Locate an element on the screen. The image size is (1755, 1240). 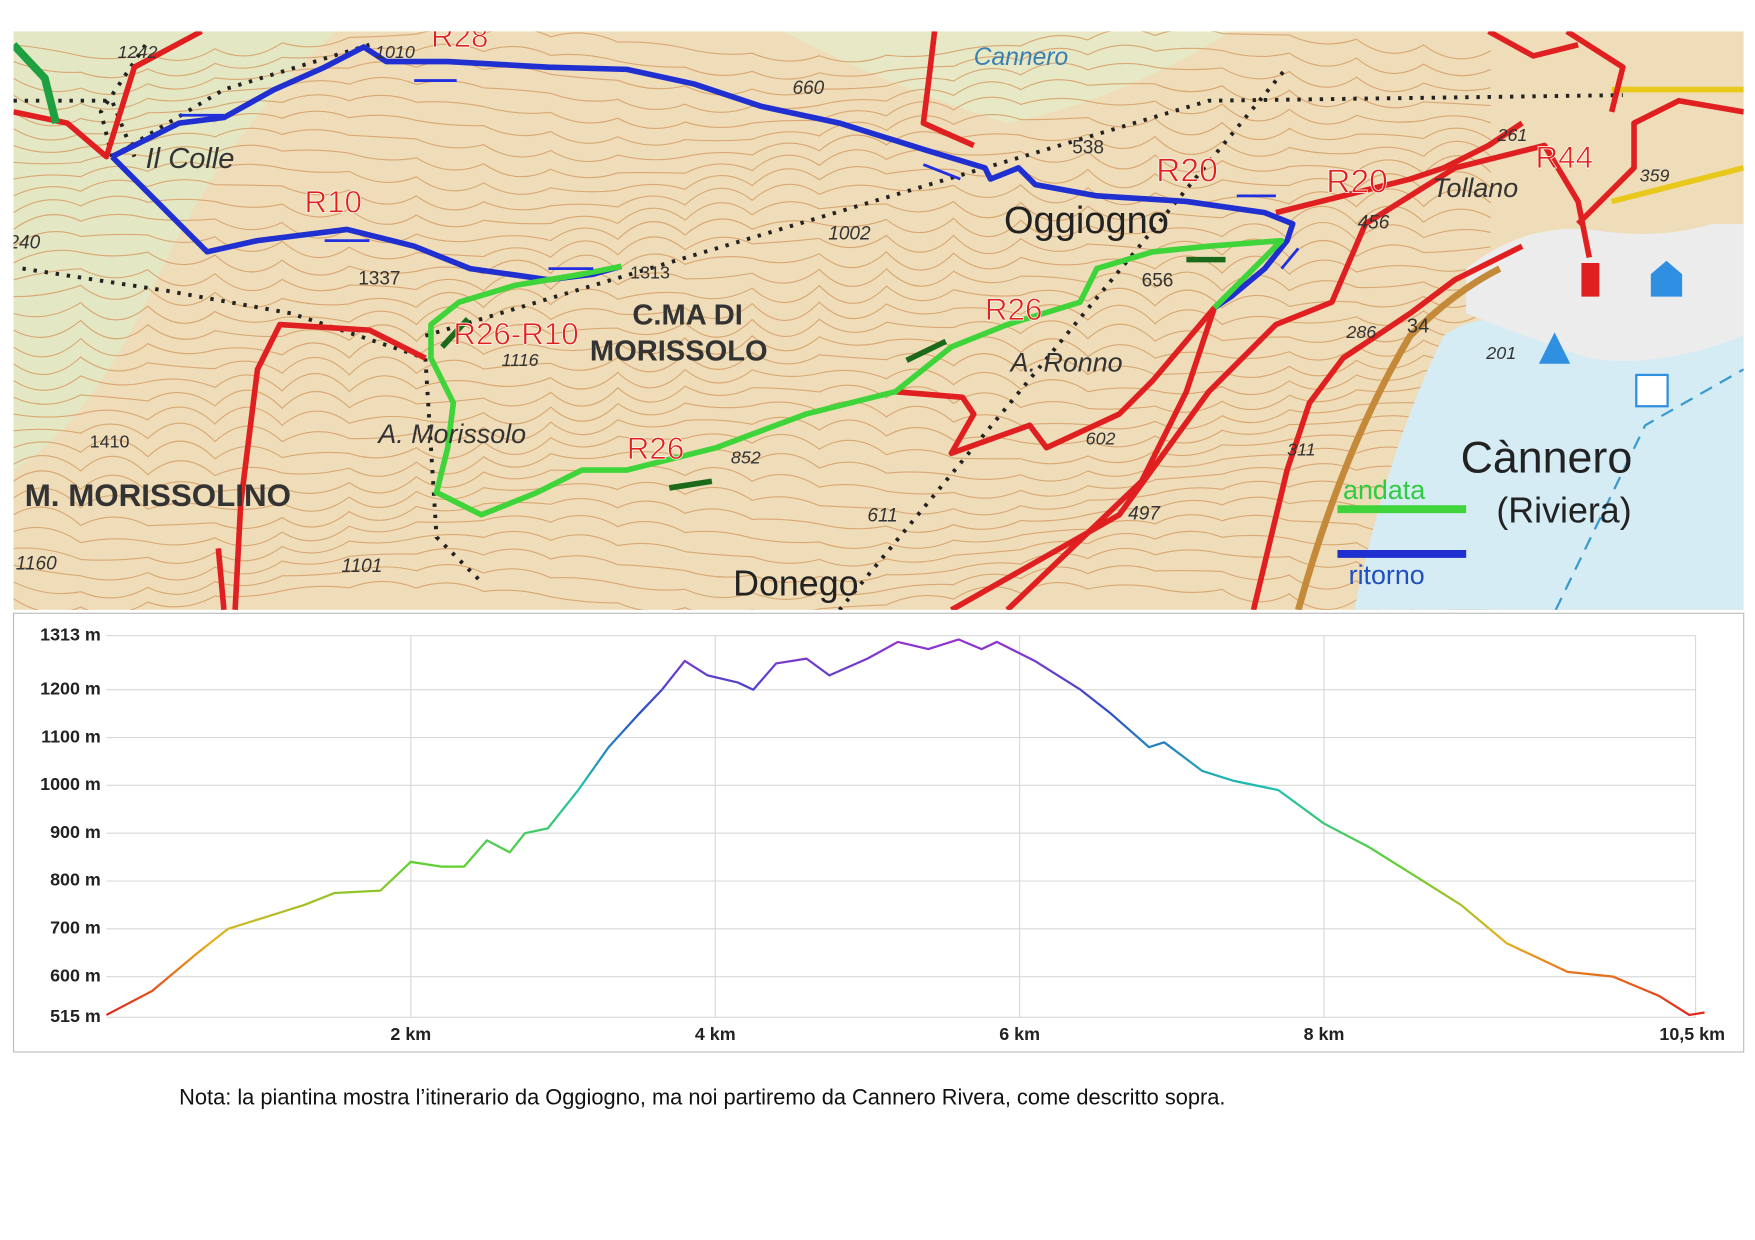
map-label: 1101 is located at coordinates (361, 566).